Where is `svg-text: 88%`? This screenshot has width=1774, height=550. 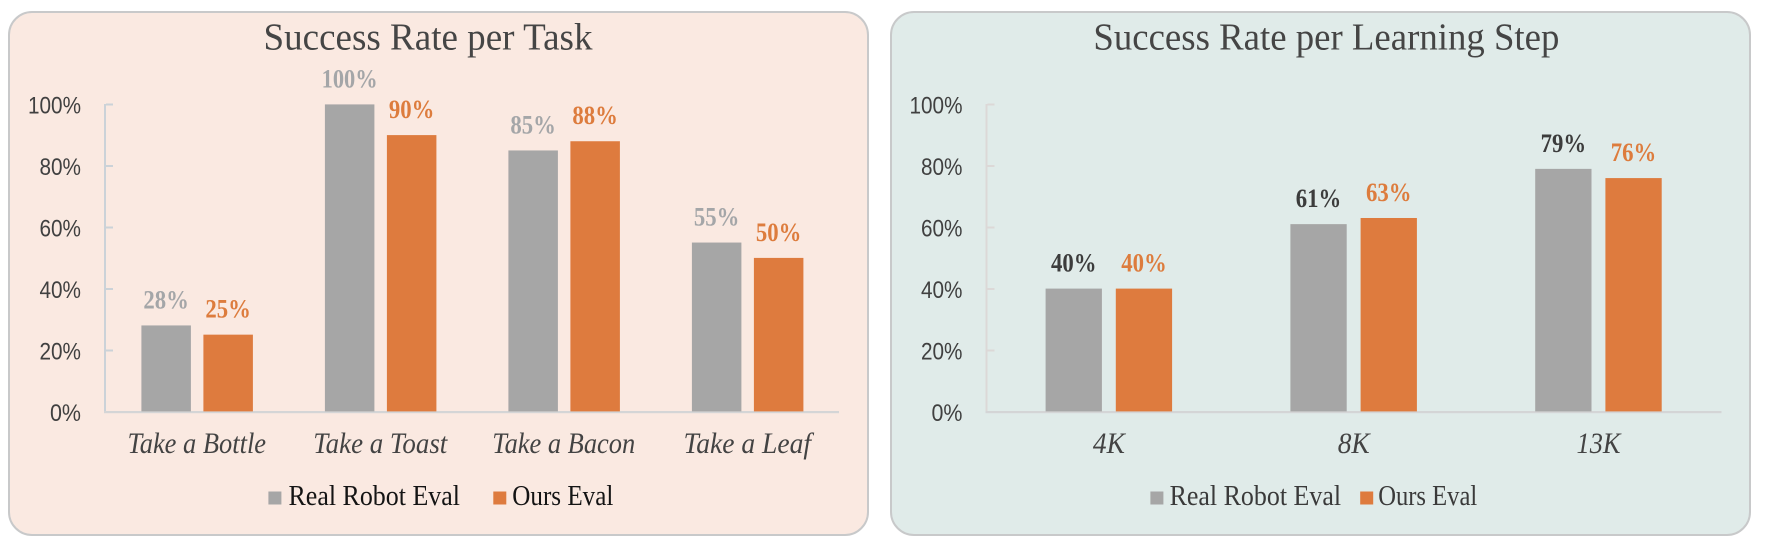 svg-text: 88% is located at coordinates (595, 115).